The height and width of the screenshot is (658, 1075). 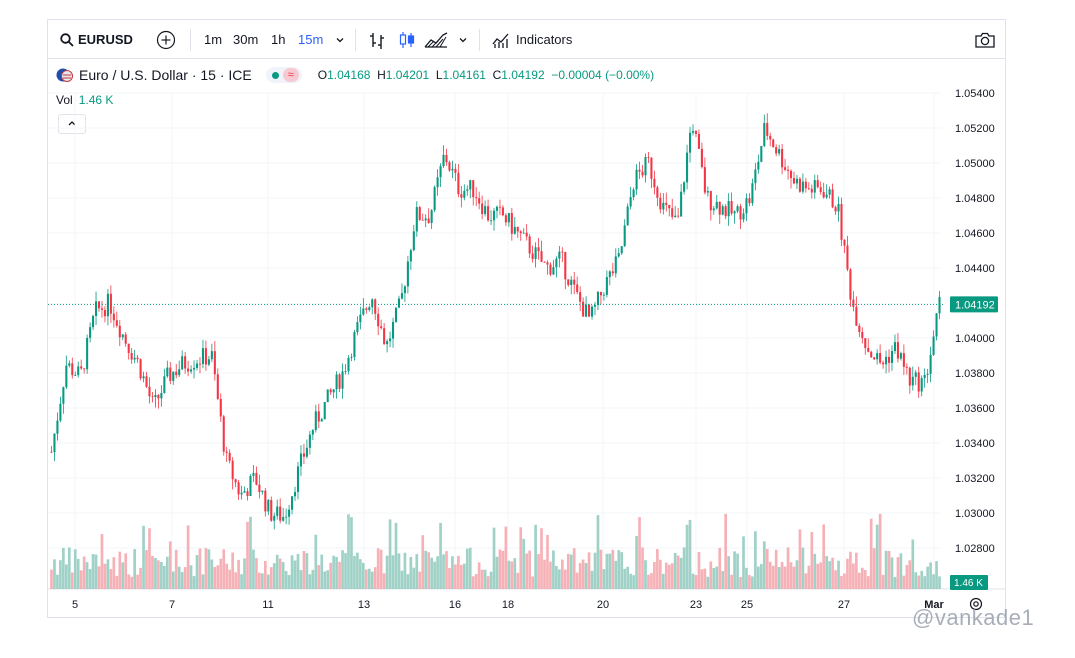 What do you see at coordinates (407, 39) in the screenshot?
I see `candles-chart-type-button` at bounding box center [407, 39].